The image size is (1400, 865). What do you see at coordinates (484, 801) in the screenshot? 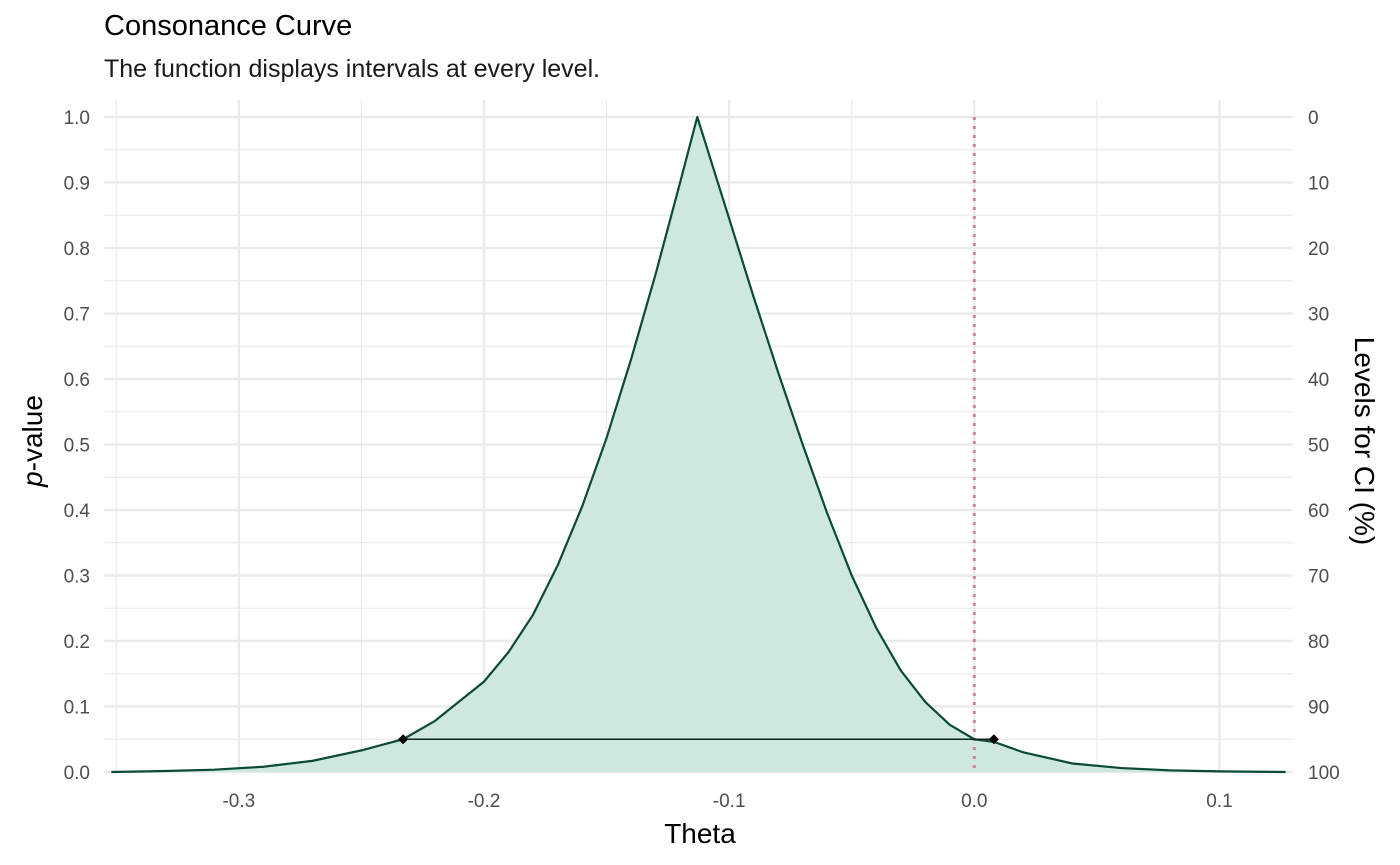
I see `x-tick-label: -0.2` at bounding box center [484, 801].